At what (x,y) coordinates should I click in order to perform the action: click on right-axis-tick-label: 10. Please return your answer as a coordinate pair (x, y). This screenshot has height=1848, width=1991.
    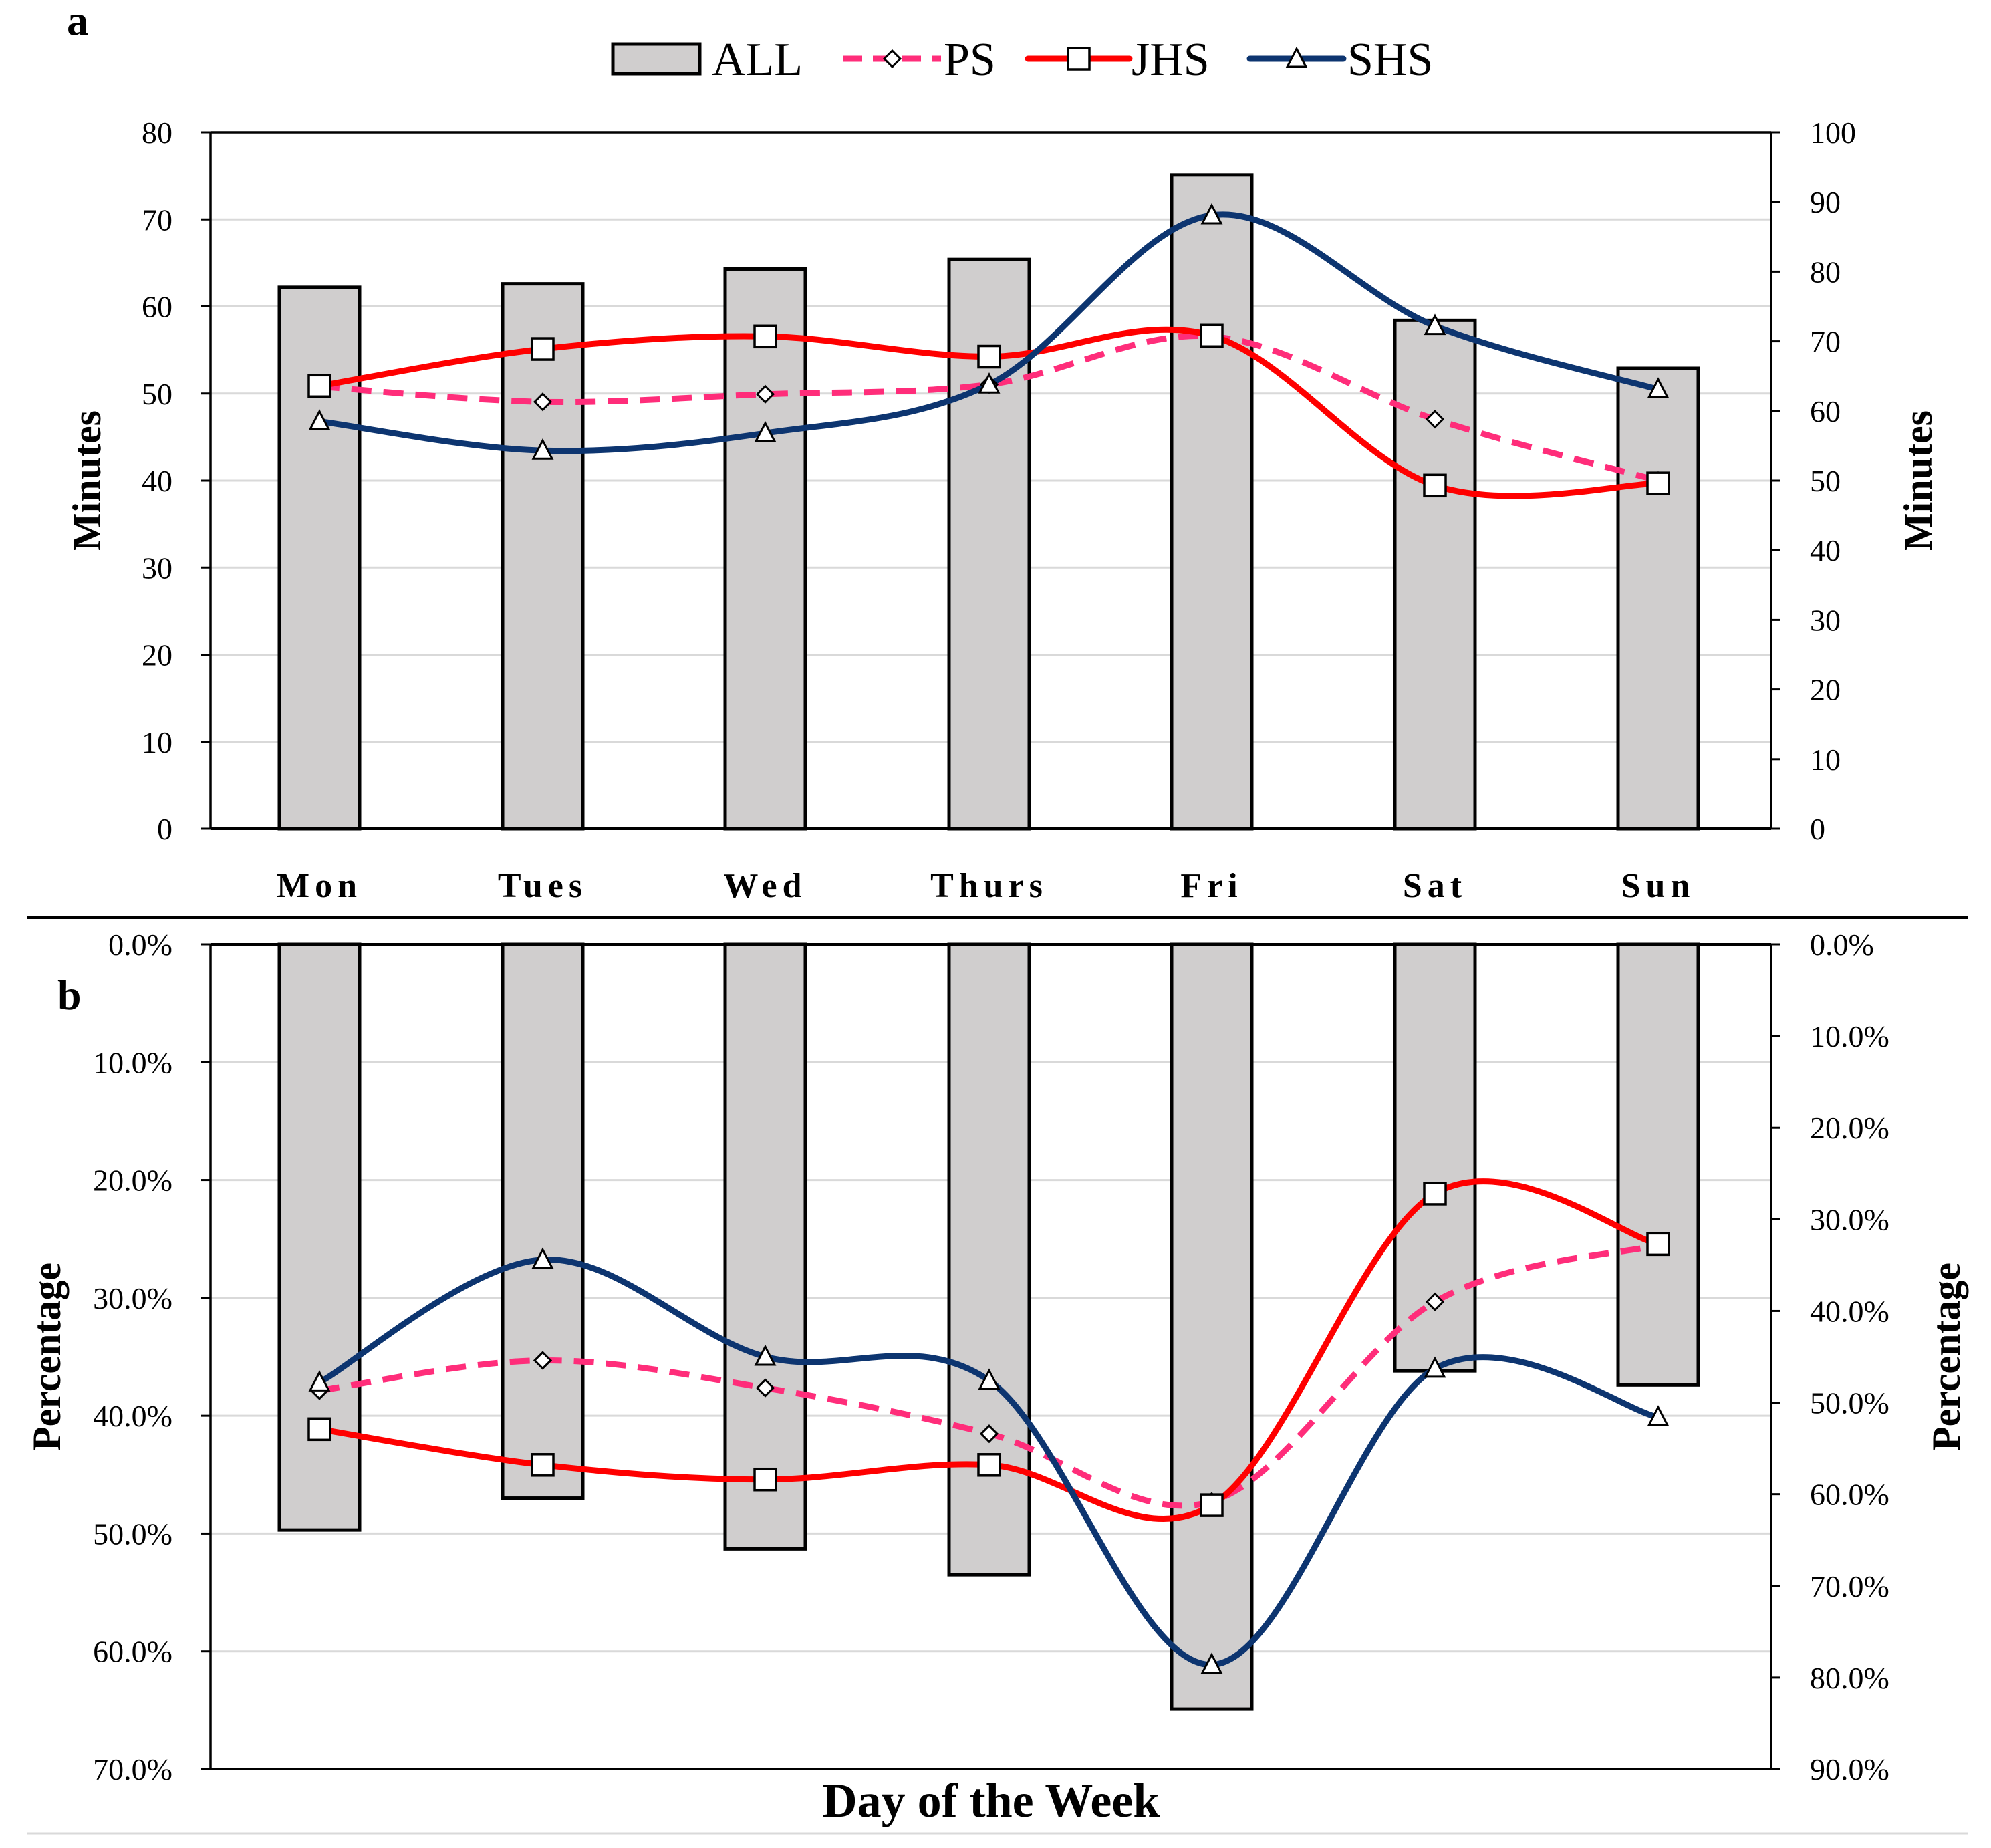
    Looking at the image, I should click on (1825, 760).